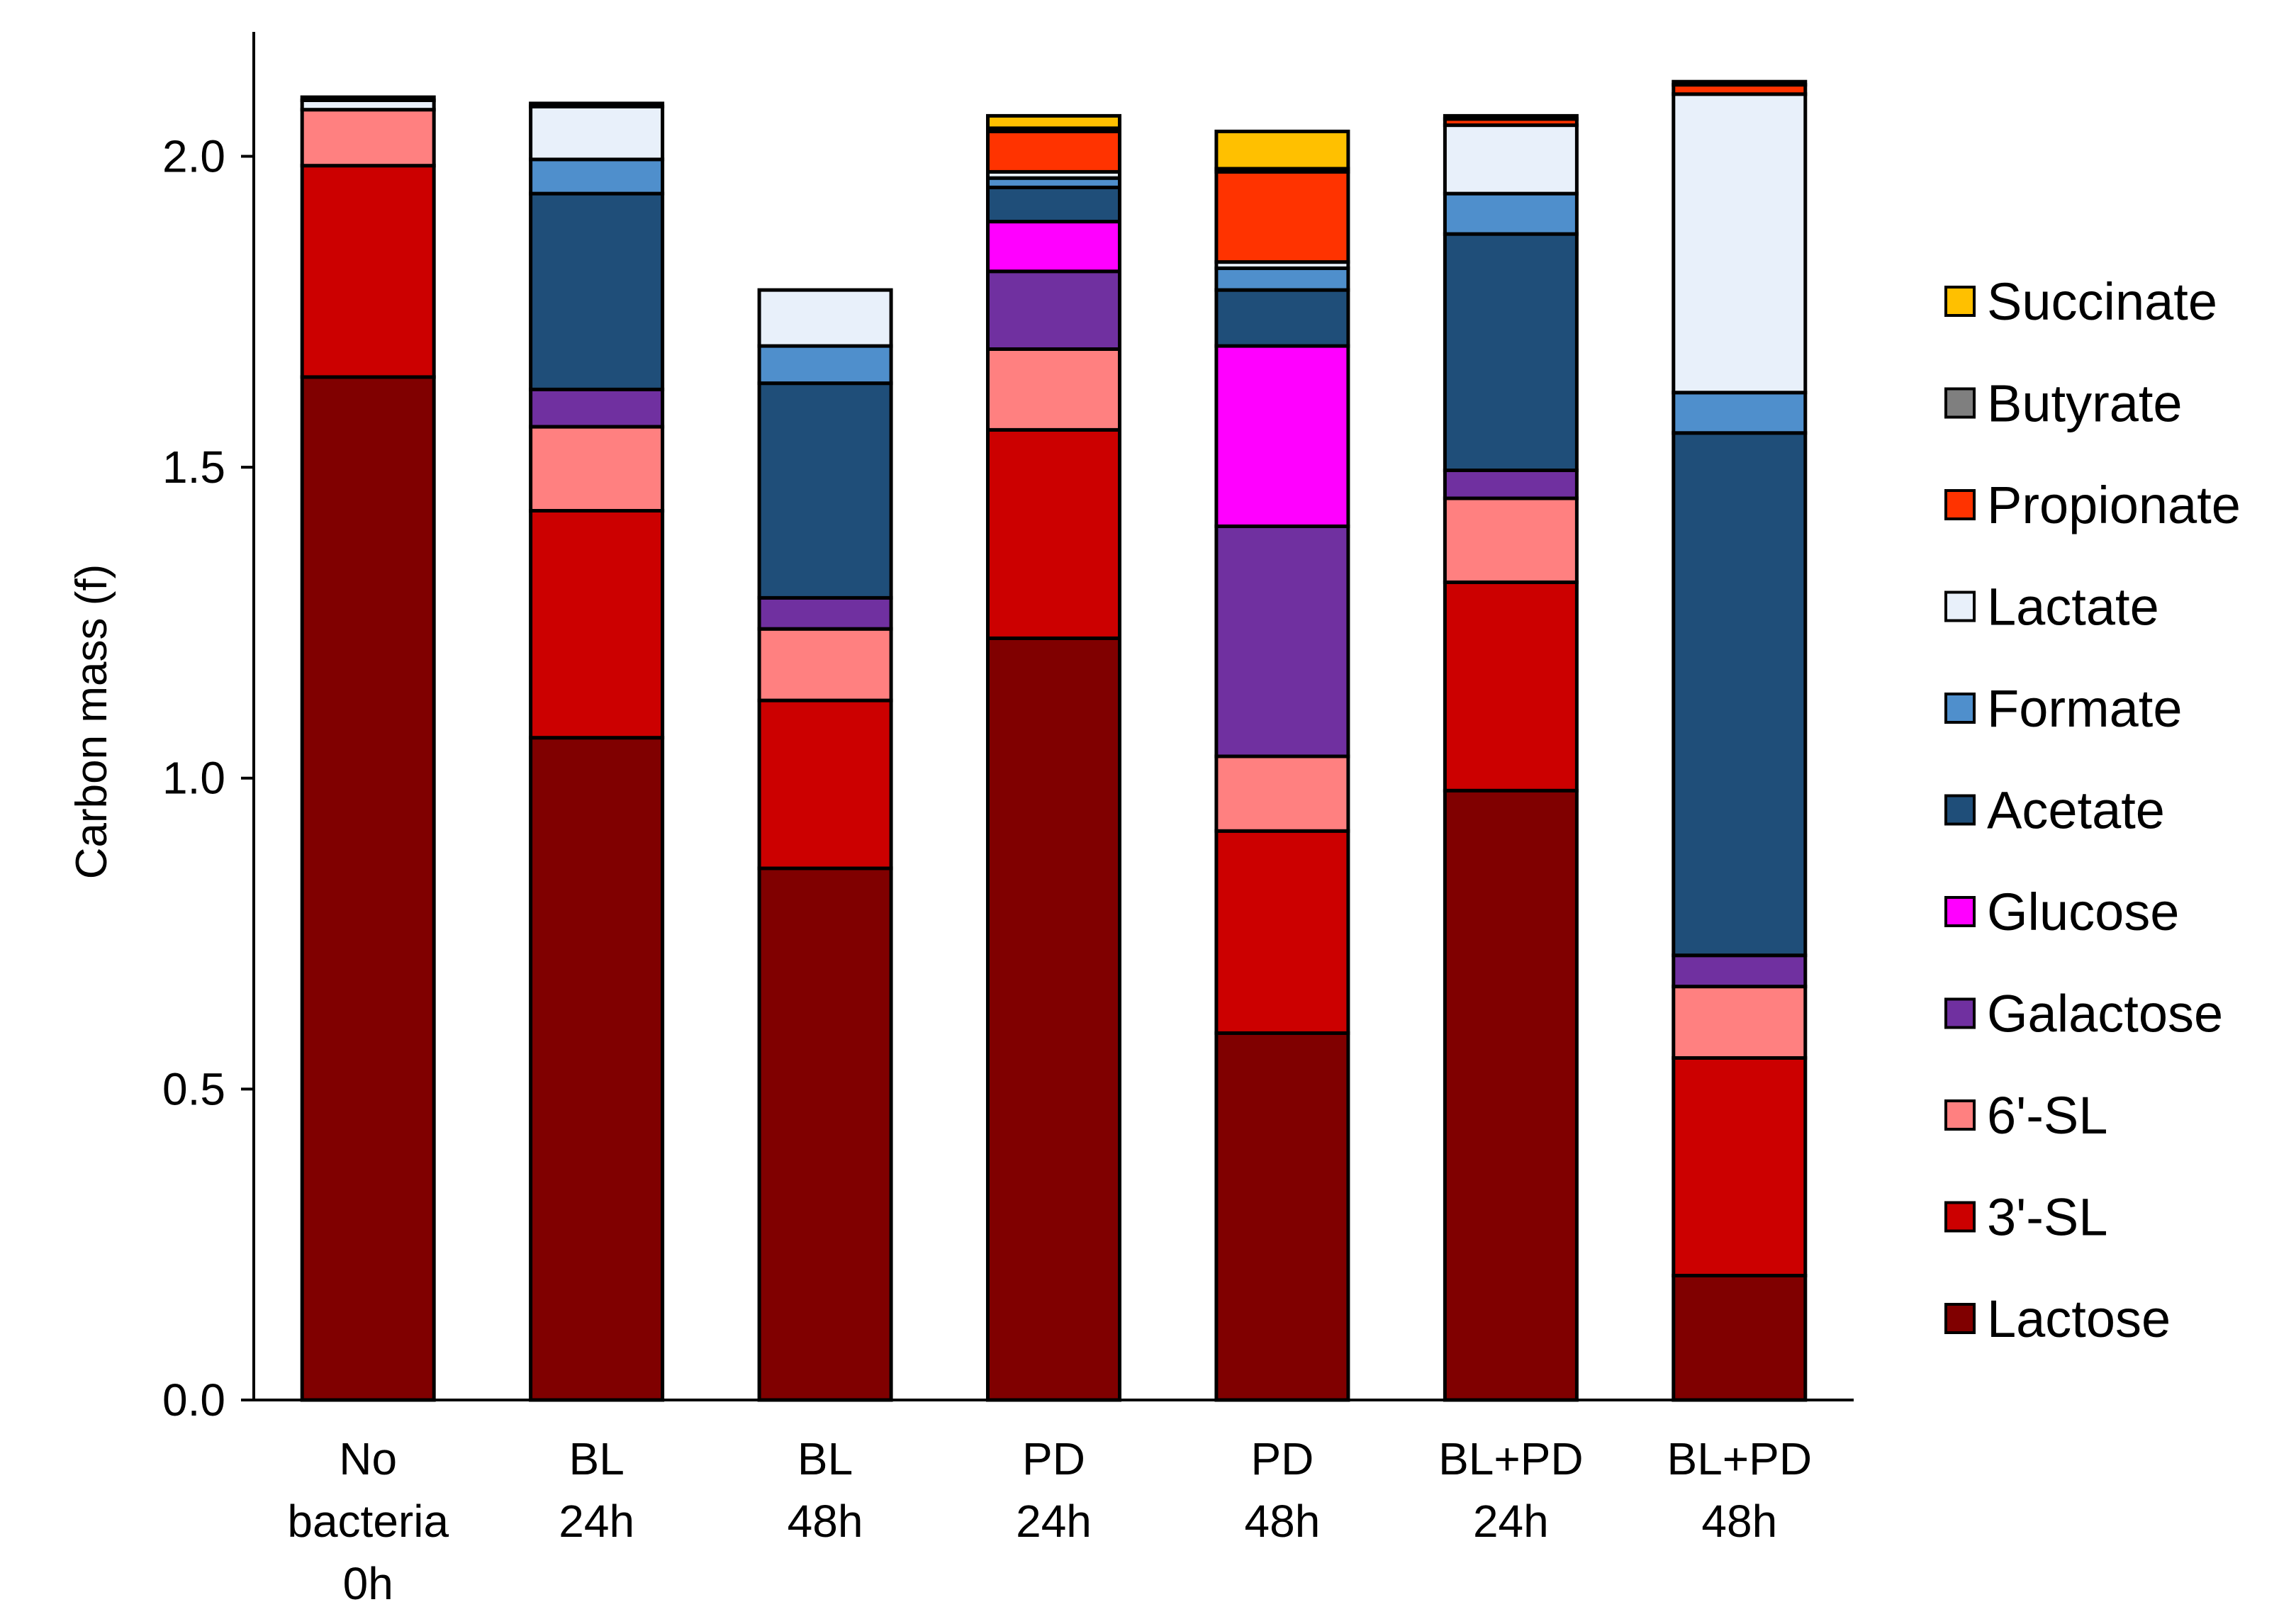 The height and width of the screenshot is (1624, 2279). What do you see at coordinates (193, 155) in the screenshot?
I see `y-tick-label: 2.0` at bounding box center [193, 155].